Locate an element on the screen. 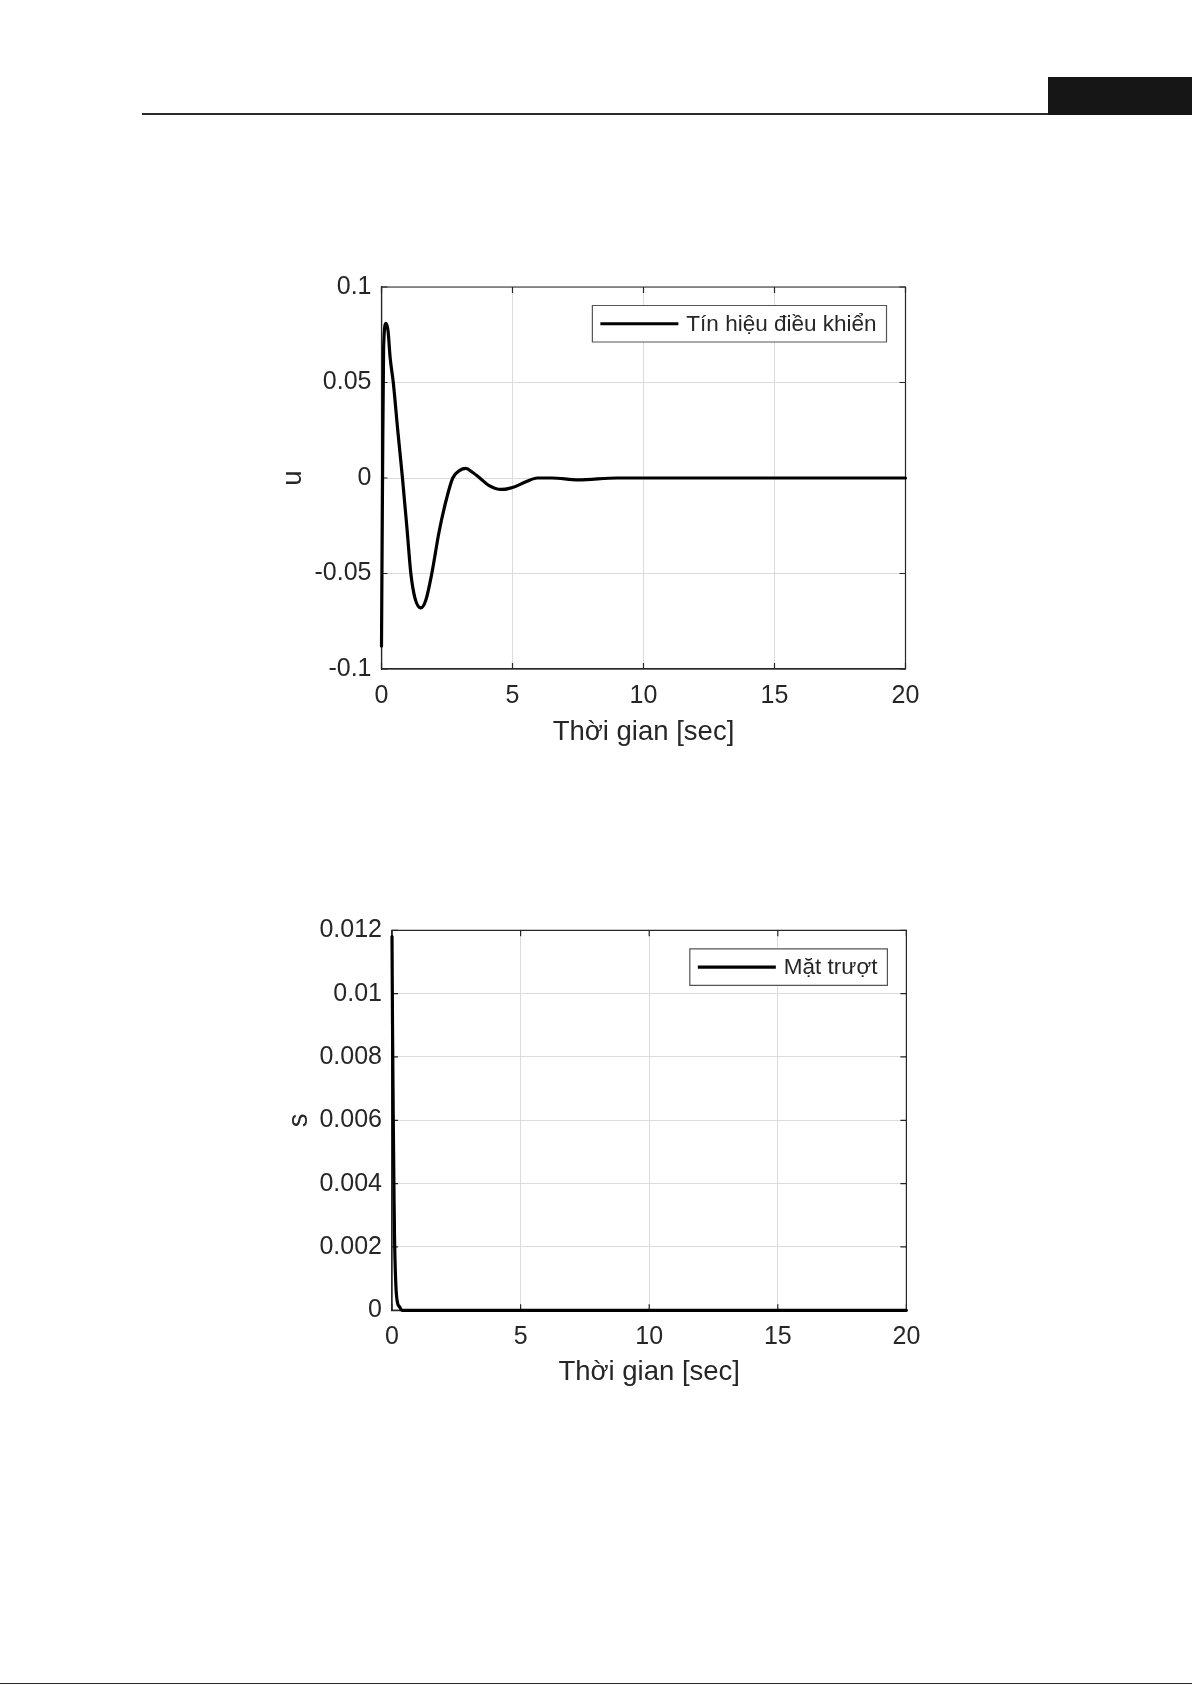  y-axis-title: u is located at coordinates (291, 478).